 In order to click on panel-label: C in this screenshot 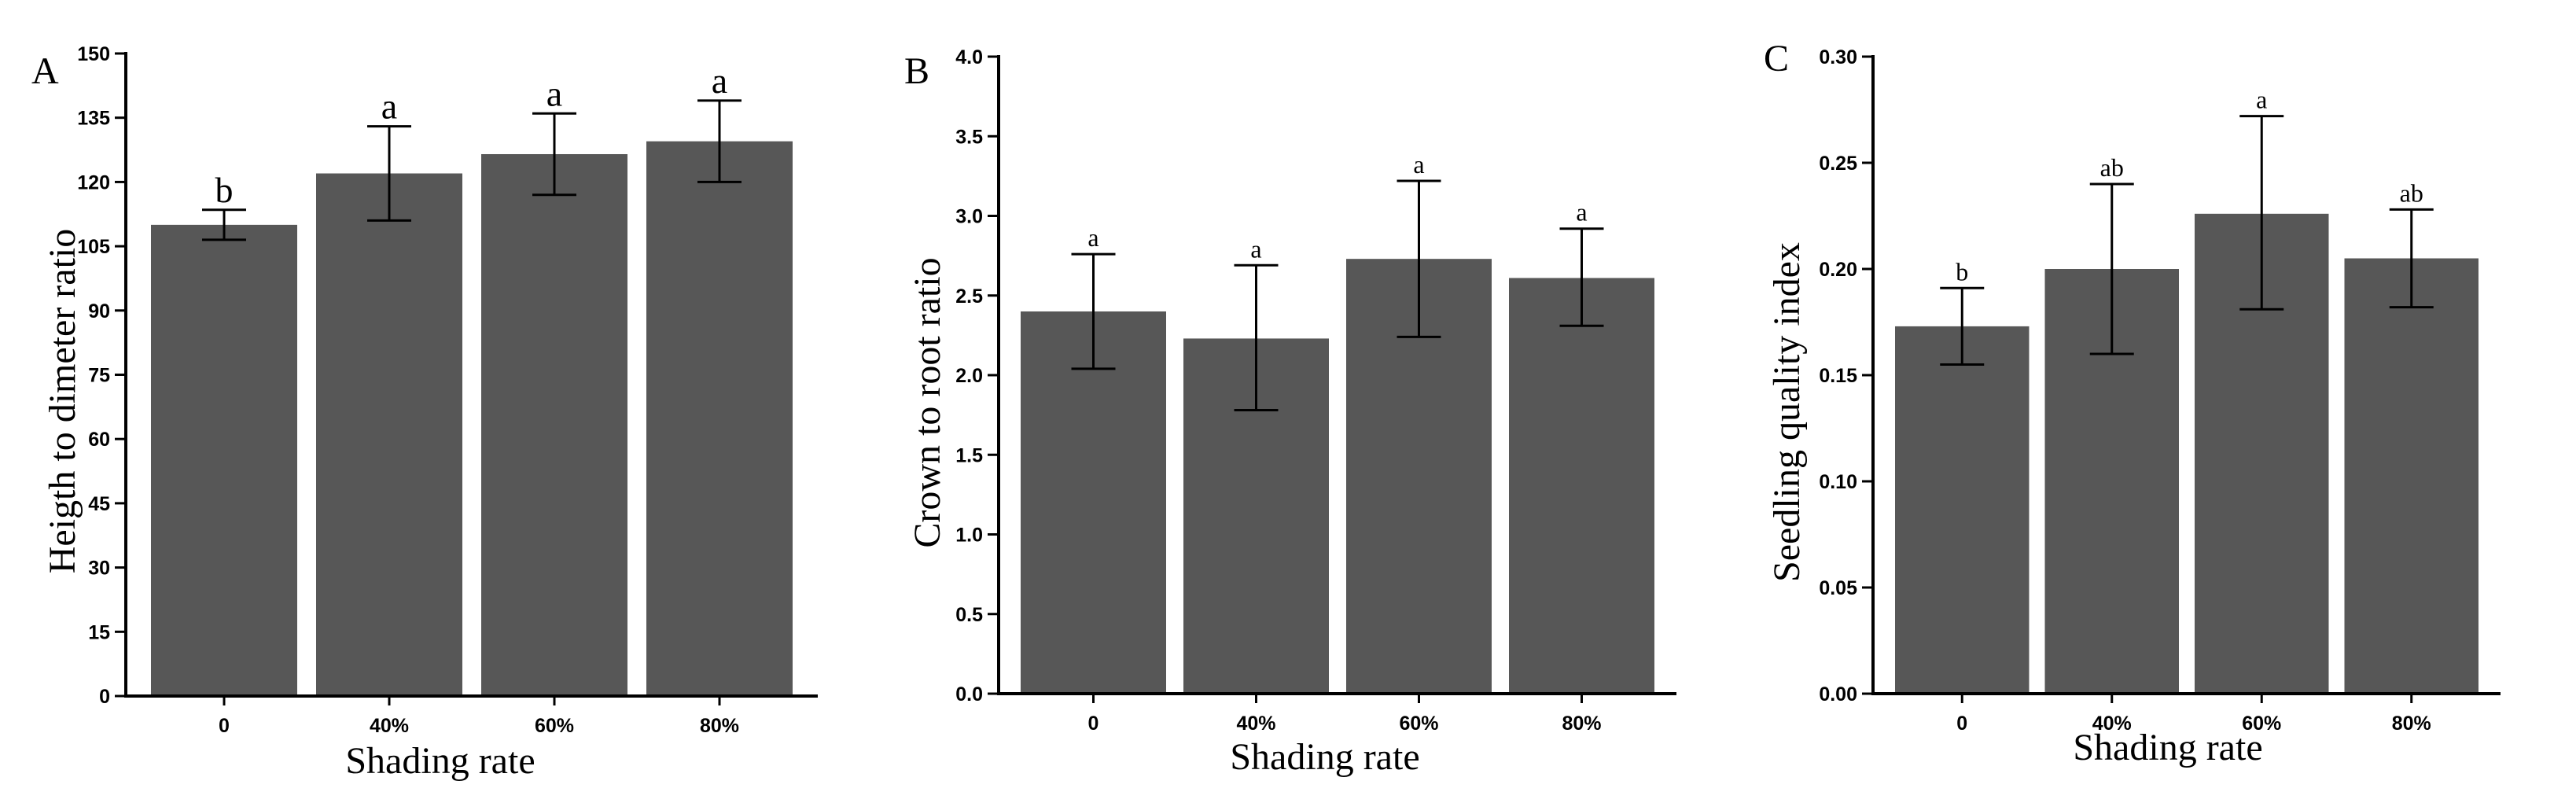, I will do `click(1776, 58)`.